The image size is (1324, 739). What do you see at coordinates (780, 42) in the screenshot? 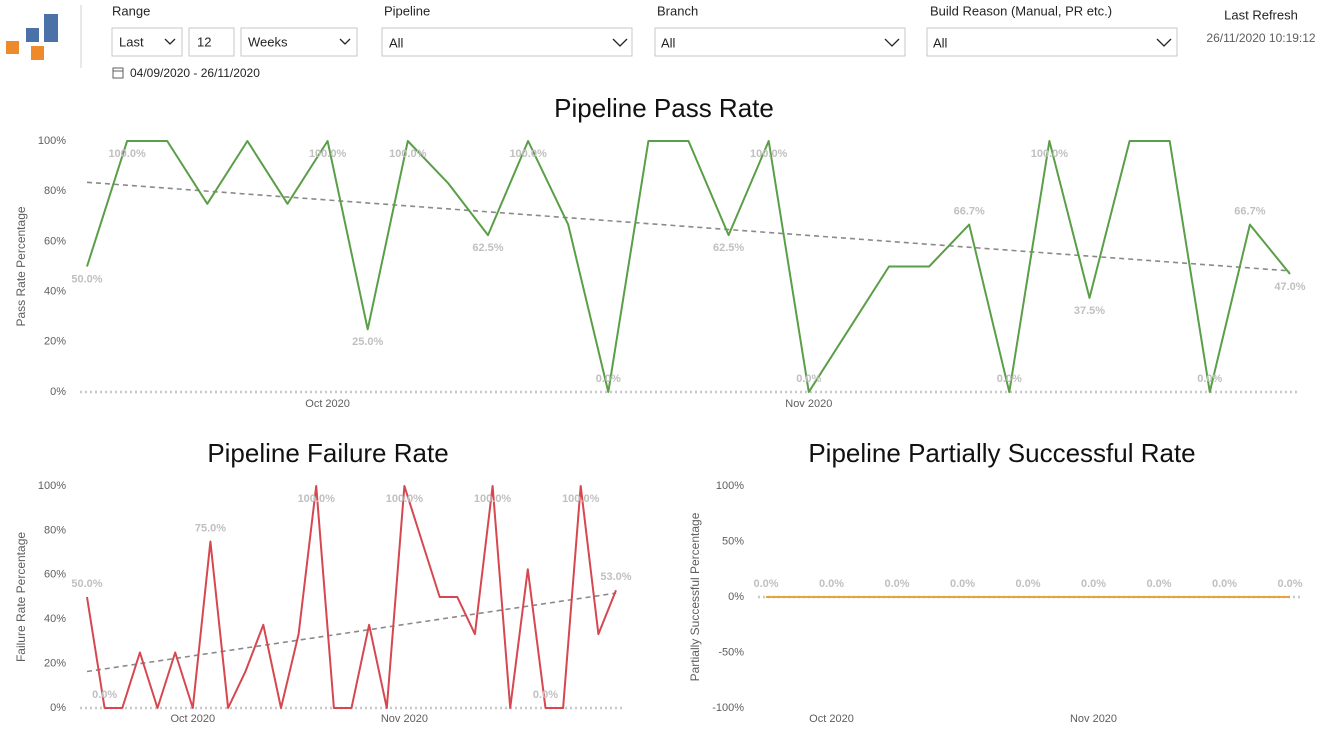
I see `branch-dropdown: All` at bounding box center [780, 42].